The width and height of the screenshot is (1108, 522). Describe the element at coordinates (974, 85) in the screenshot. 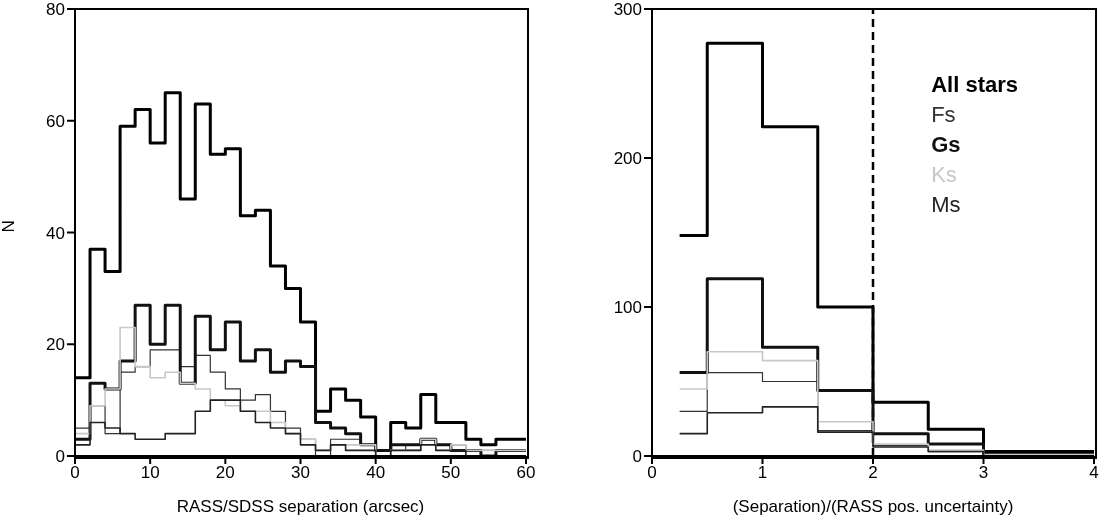

I see `text: All stars` at that location.